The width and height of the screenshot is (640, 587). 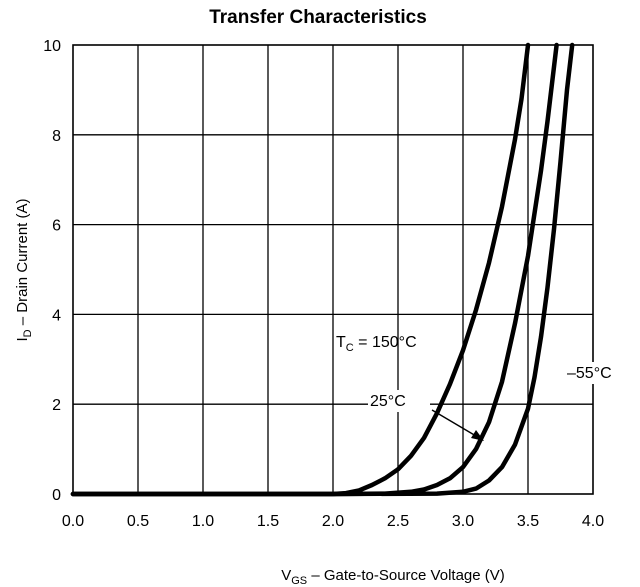 I want to click on x-tick-label: 1.5, so click(x=268, y=521).